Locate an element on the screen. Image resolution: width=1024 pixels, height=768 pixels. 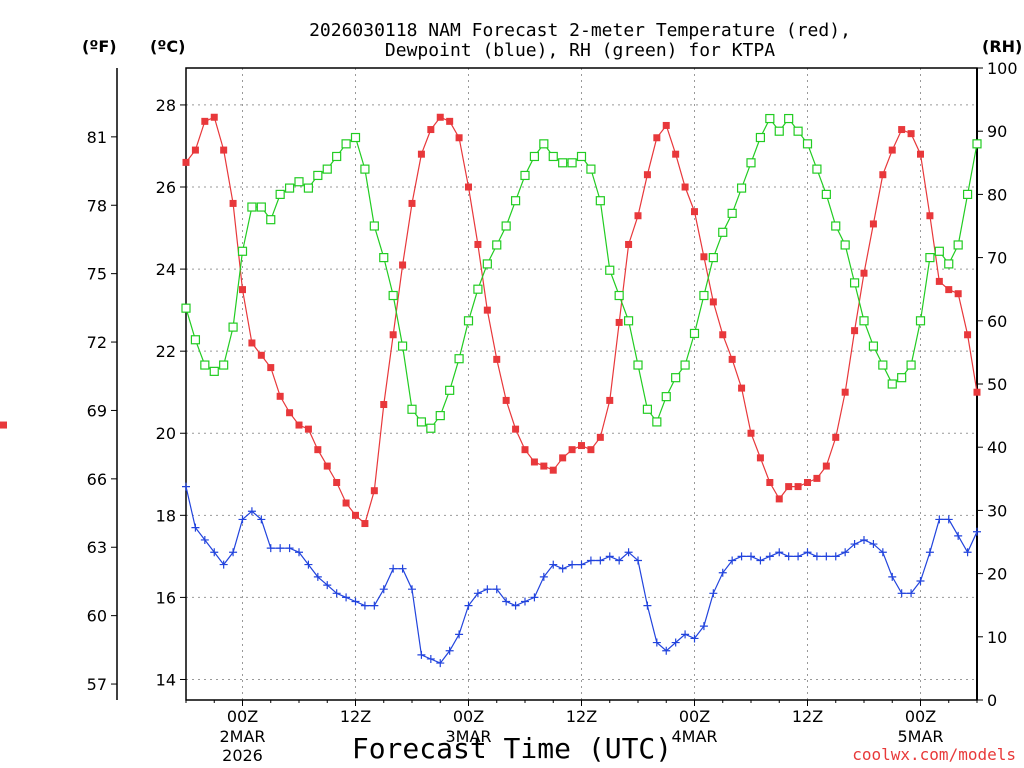
fahrenheit-tick-label: 72 is located at coordinates (97, 342).